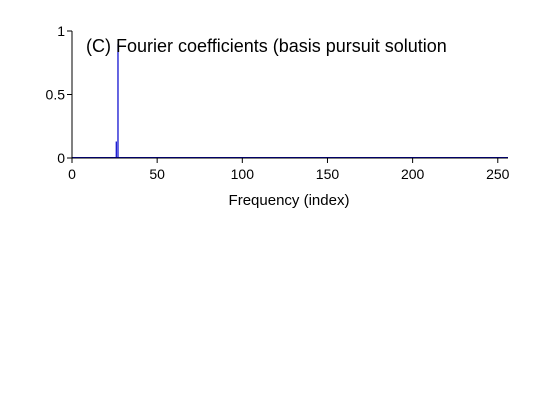 This screenshot has width=560, height=420. Describe the element at coordinates (61, 158) in the screenshot. I see `y-tick-label: 0` at that location.